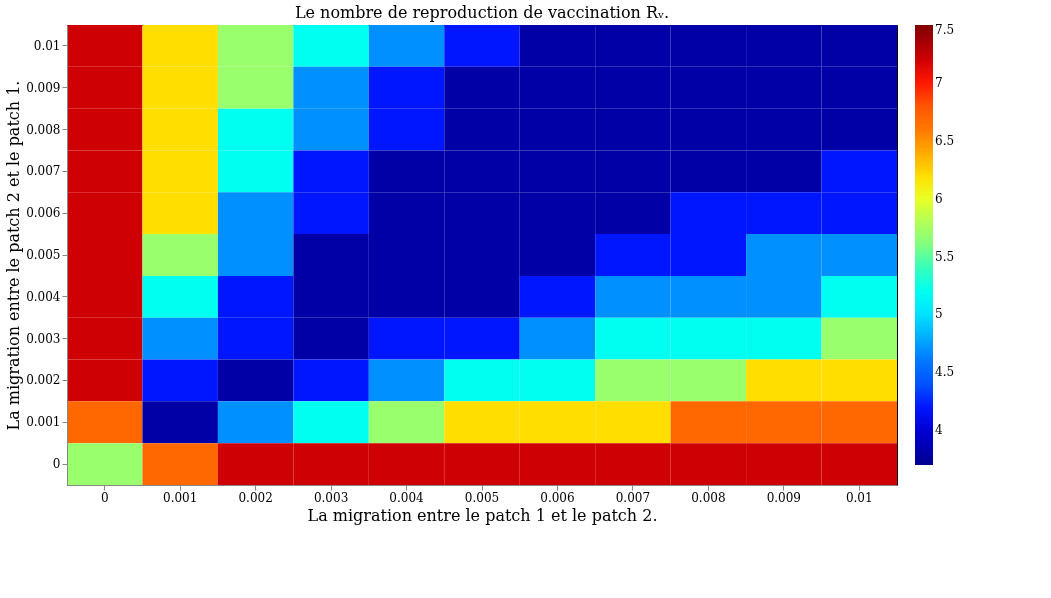 The height and width of the screenshot is (598, 1051). What do you see at coordinates (43, 213) in the screenshot?
I see `y-tick-label: 0.006` at bounding box center [43, 213].